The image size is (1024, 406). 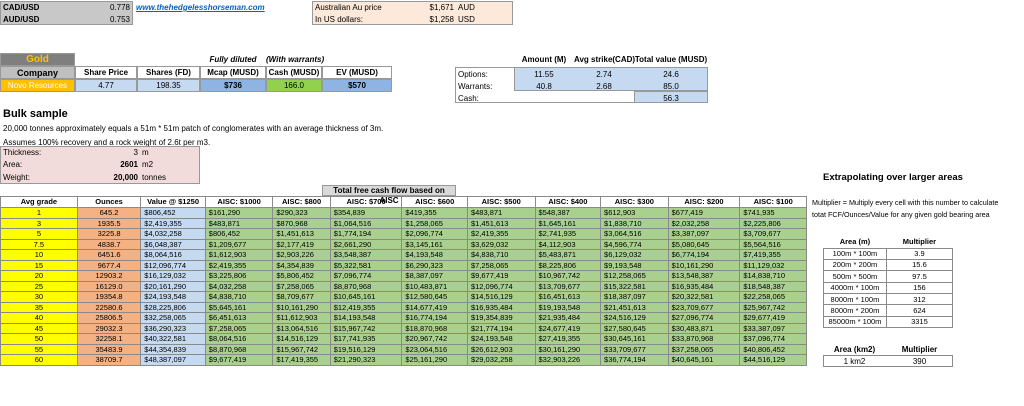 What do you see at coordinates (173, 223) in the screenshot?
I see `value-cell: $2,419,355` at bounding box center [173, 223].